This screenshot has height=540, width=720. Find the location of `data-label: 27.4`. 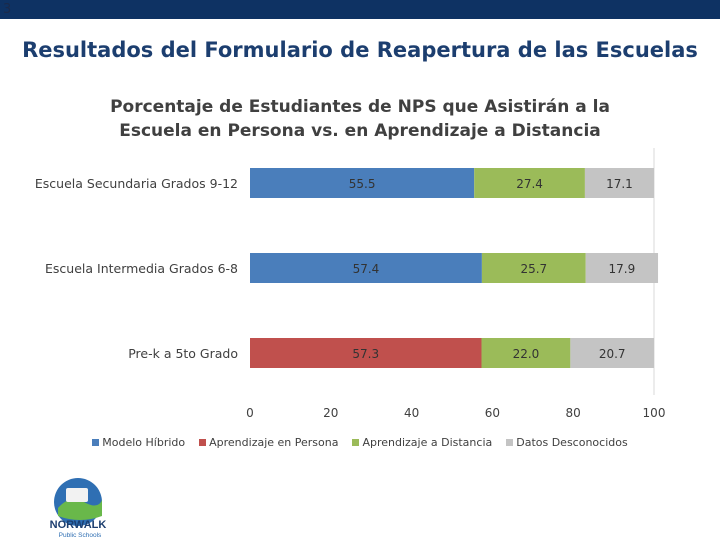

data-label: 27.4 is located at coordinates (529, 184).